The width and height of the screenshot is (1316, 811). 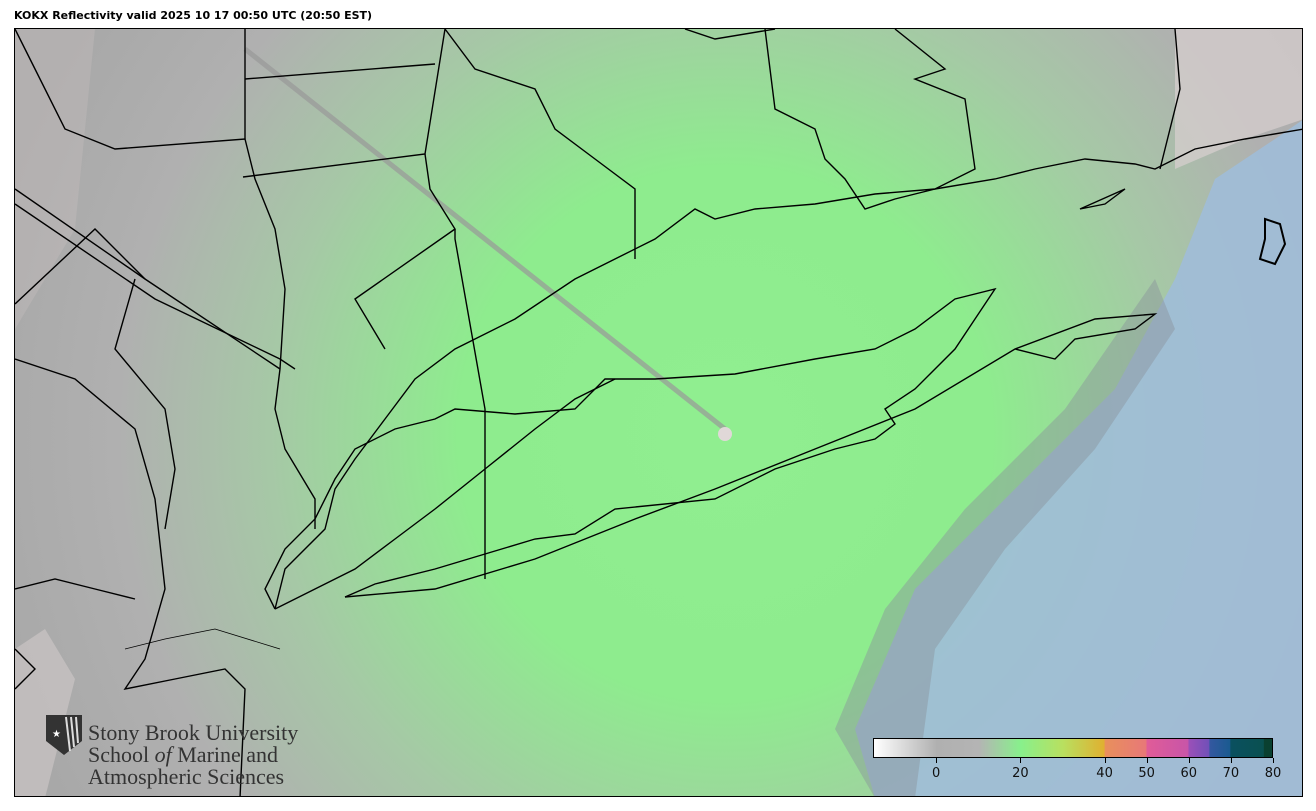 I want to click on colorbar-tick-label: 60, so click(x=1189, y=773).